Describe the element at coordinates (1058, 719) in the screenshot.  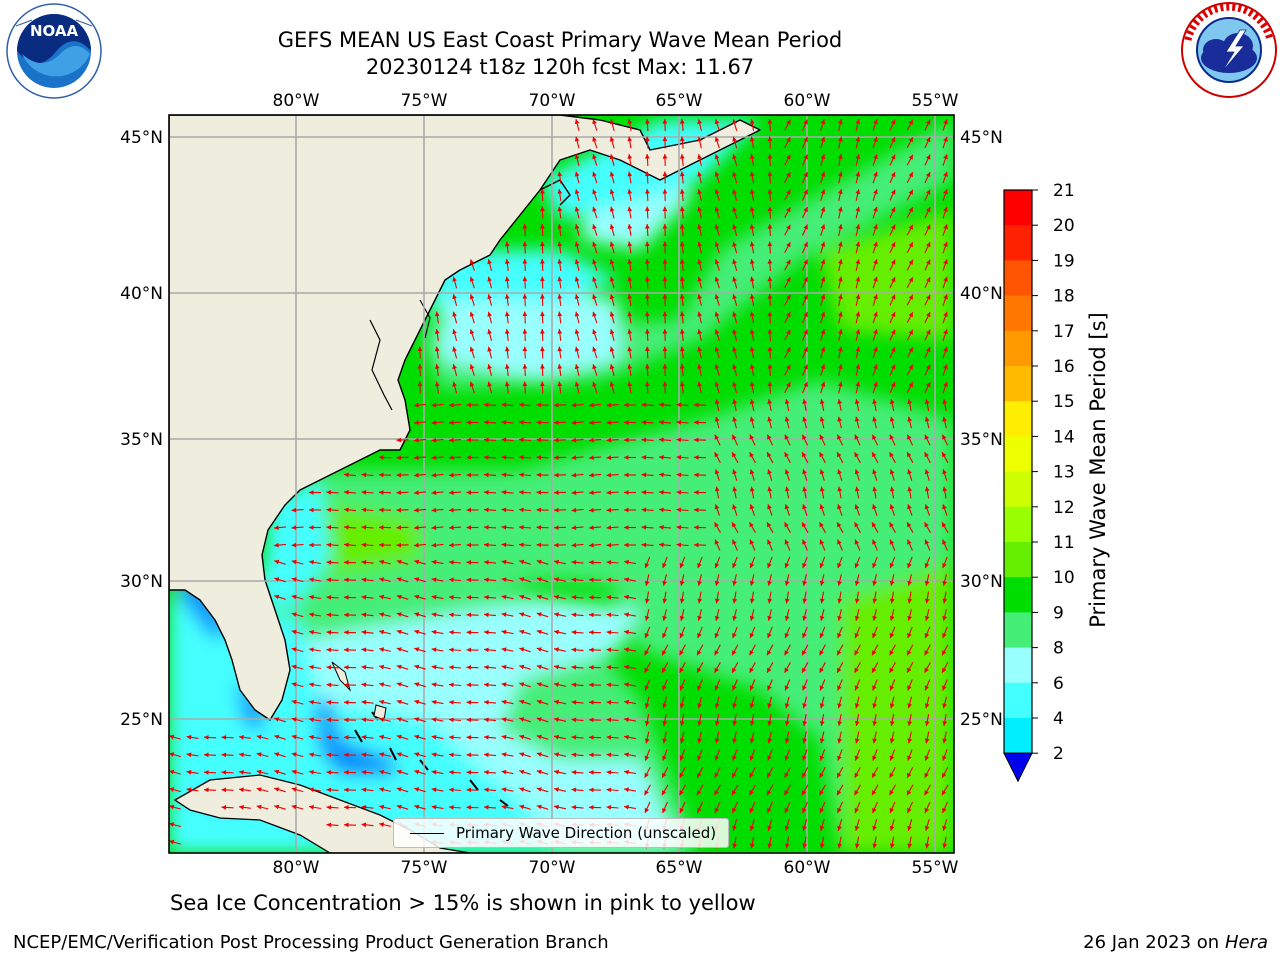
I see `colorbar-tick-label: 4` at that location.